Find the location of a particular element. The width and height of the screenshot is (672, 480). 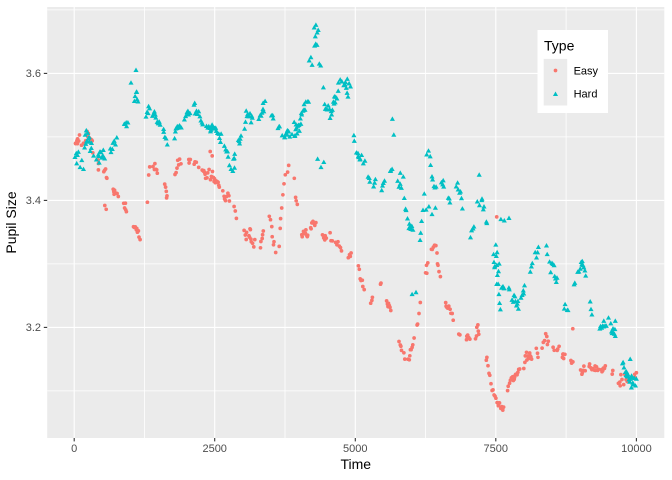

svg-text: 7500 is located at coordinates (496, 449).